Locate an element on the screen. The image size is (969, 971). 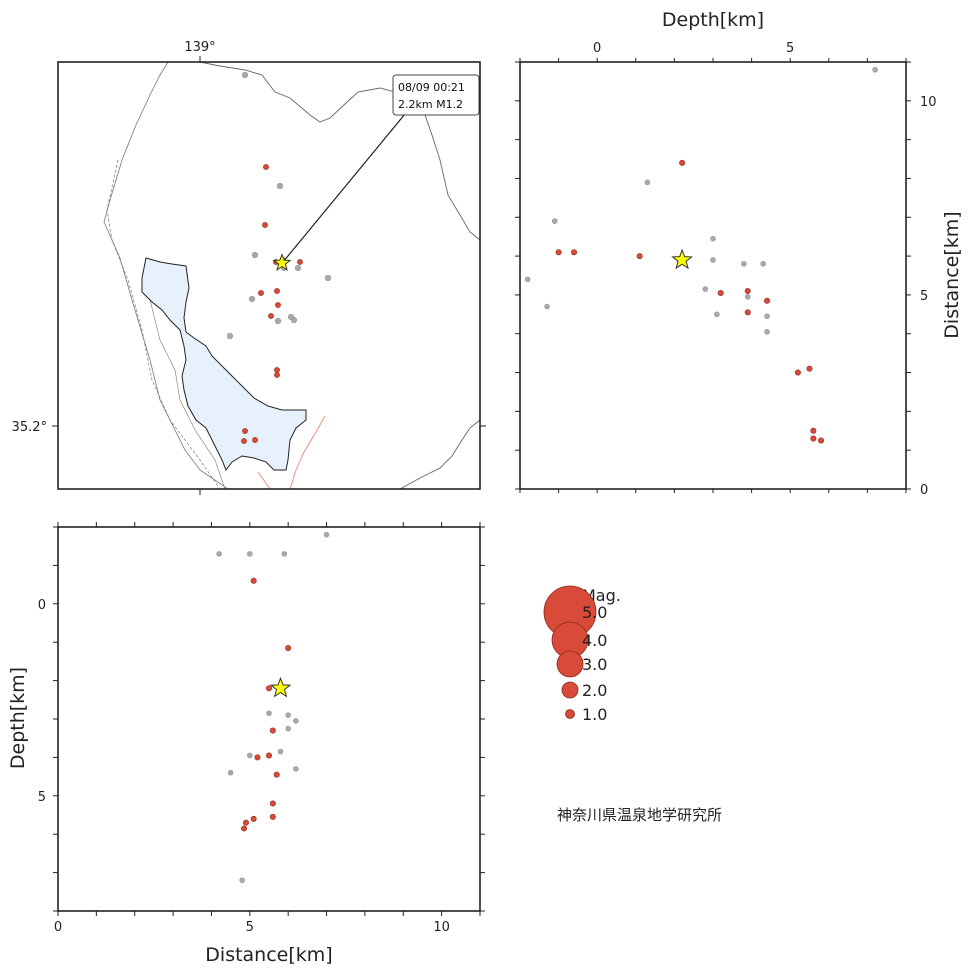
right-y-axis-title: Distance[km] is located at coordinates (952, 274).